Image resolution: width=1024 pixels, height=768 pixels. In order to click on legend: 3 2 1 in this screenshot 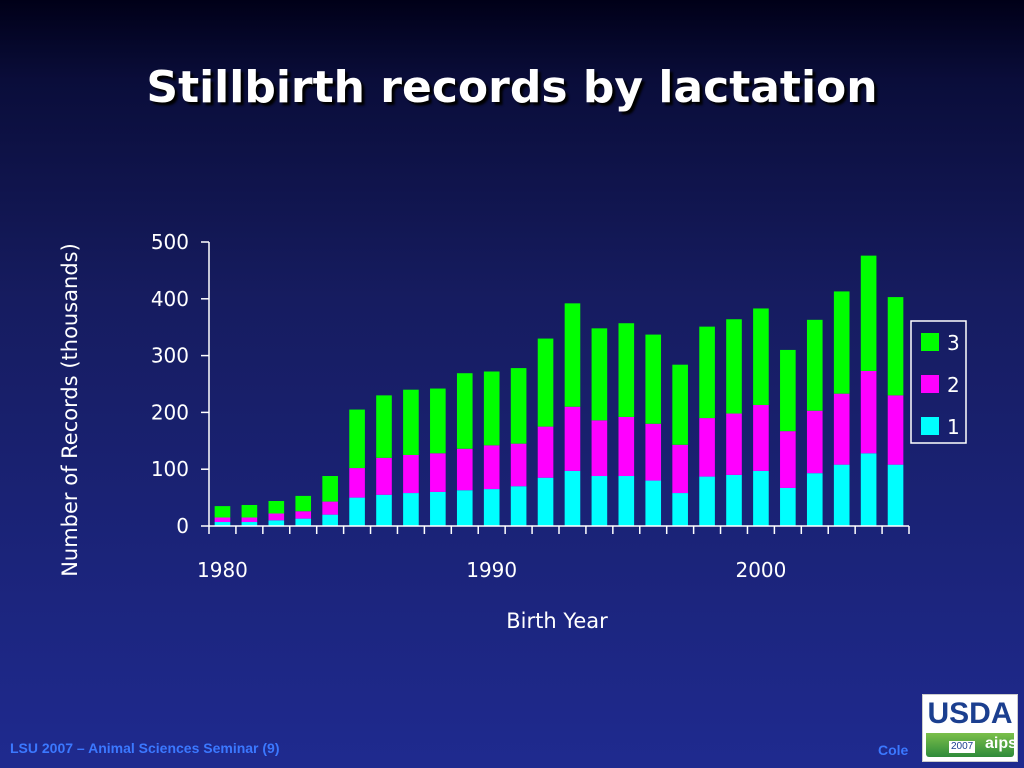, I will do `click(938, 382)`.